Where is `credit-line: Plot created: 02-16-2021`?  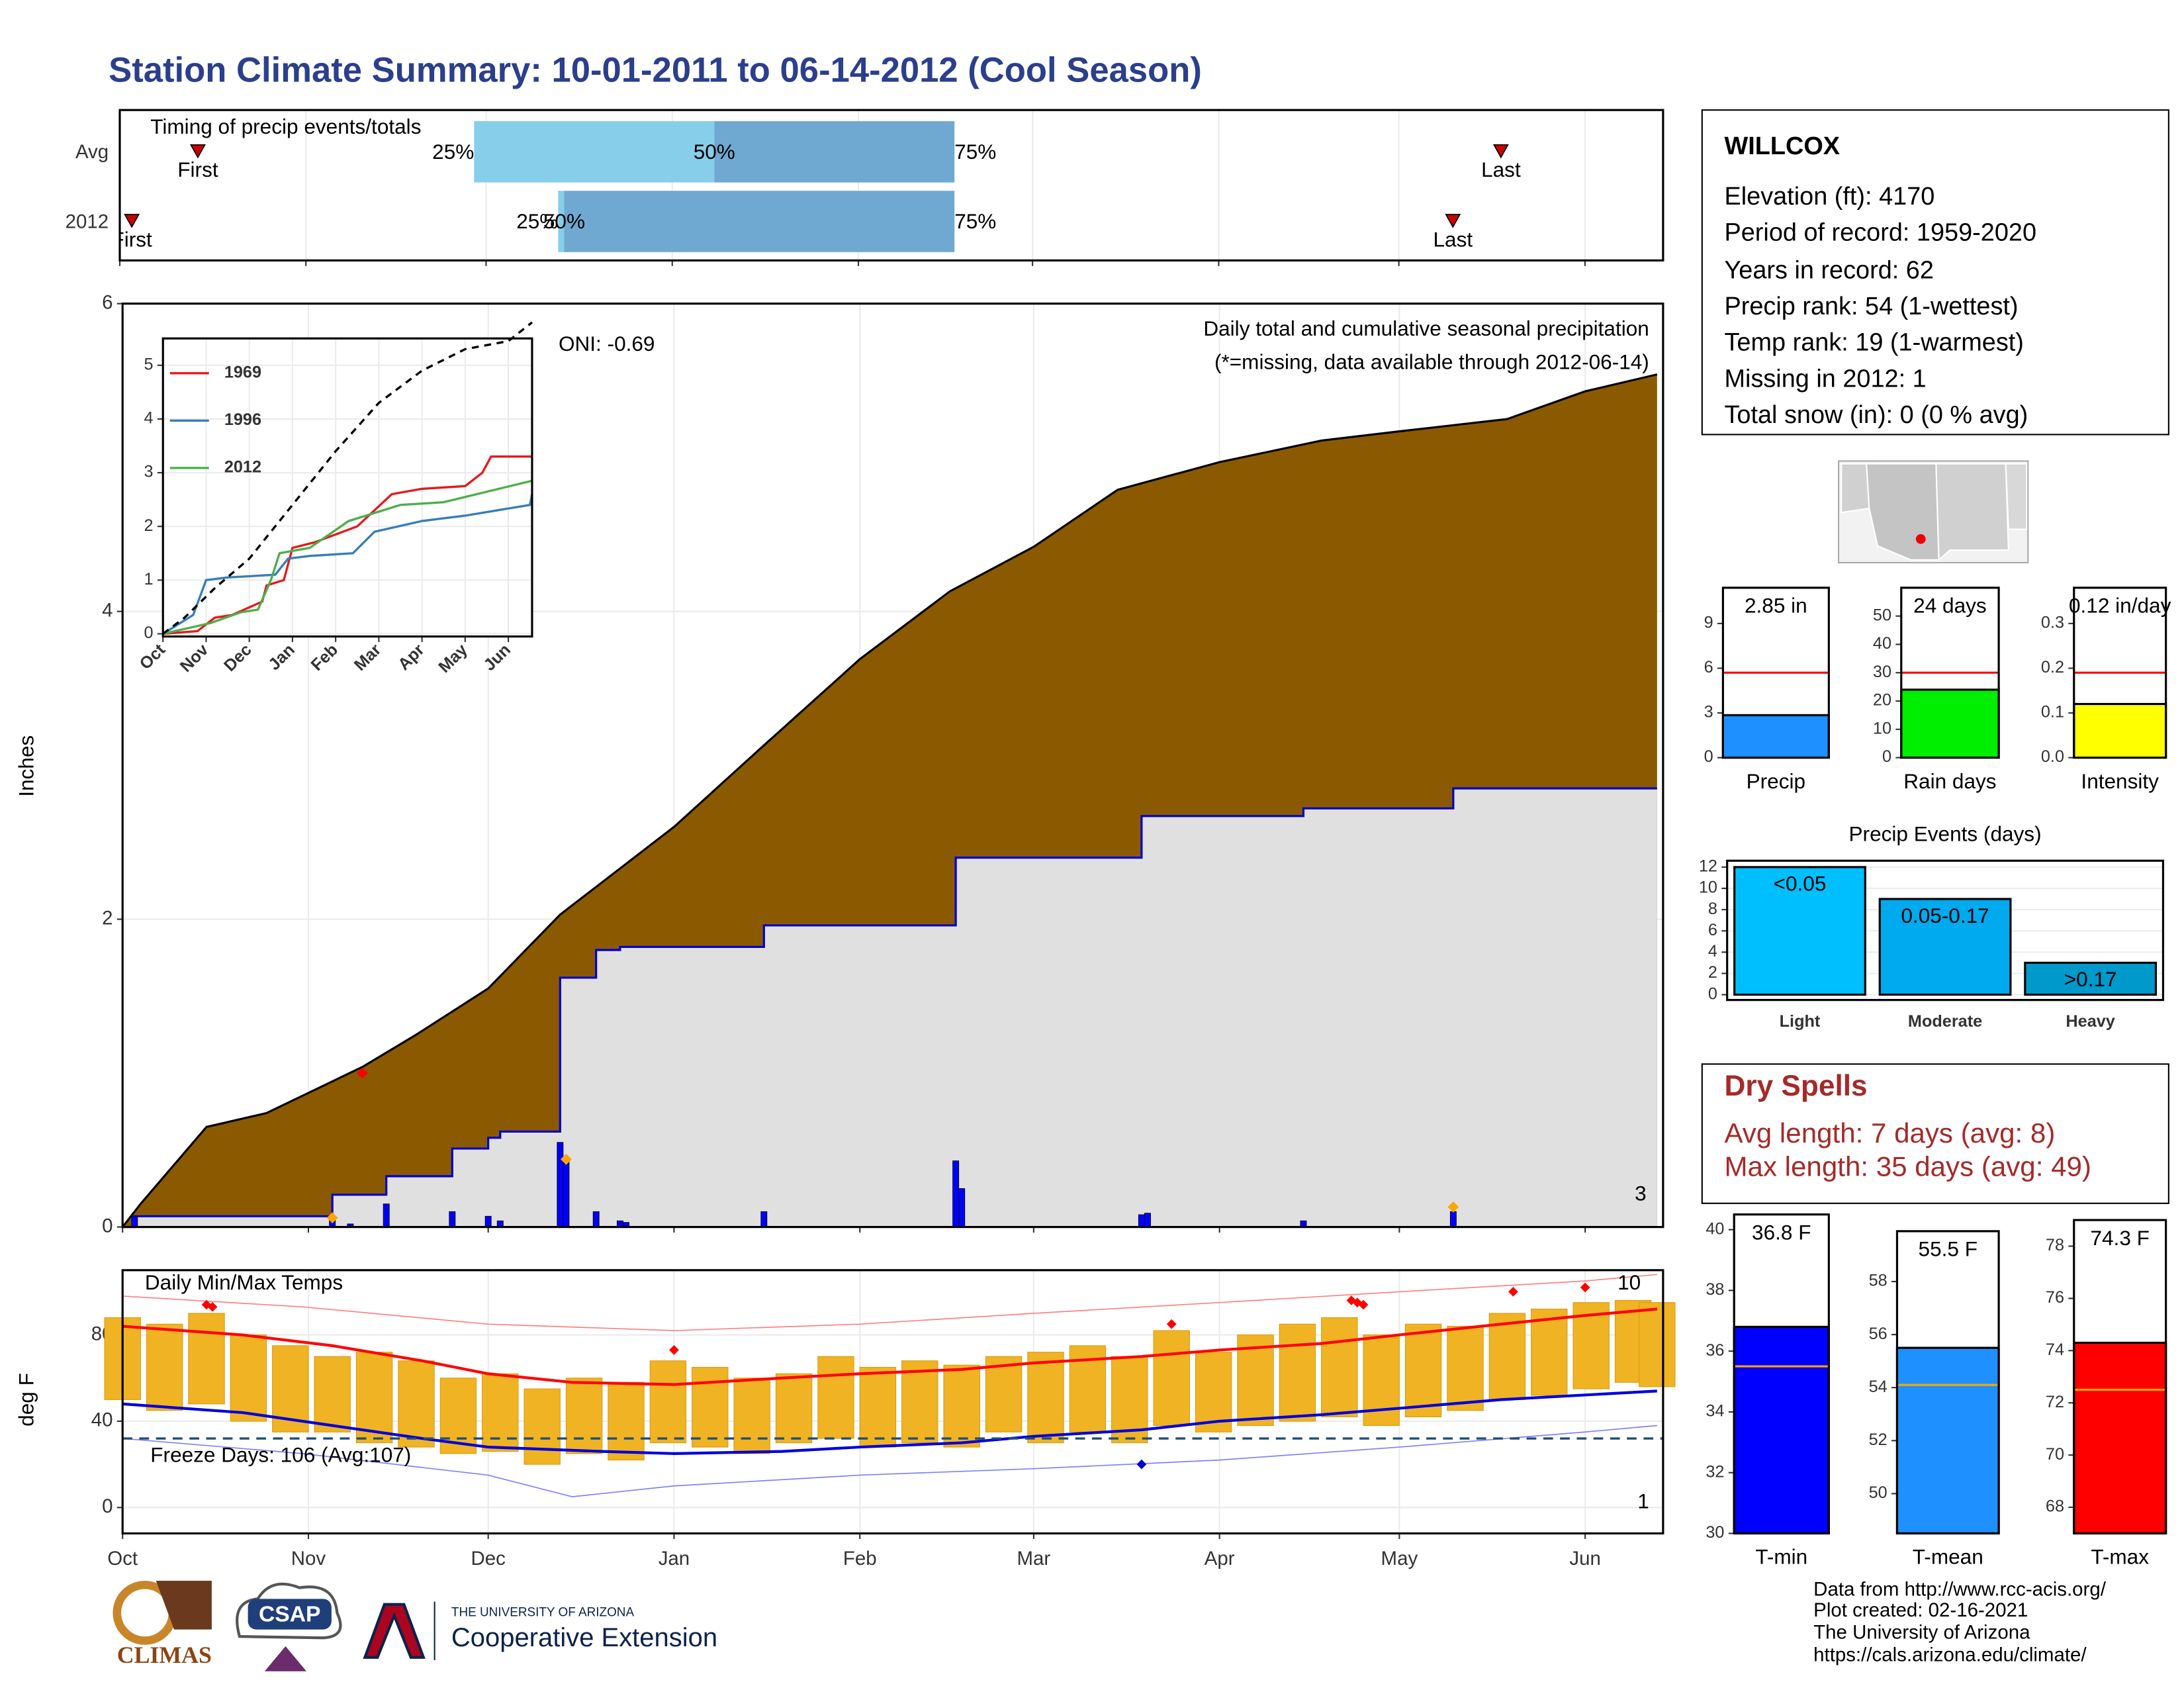 credit-line: Plot created: 02-16-2021 is located at coordinates (1920, 1610).